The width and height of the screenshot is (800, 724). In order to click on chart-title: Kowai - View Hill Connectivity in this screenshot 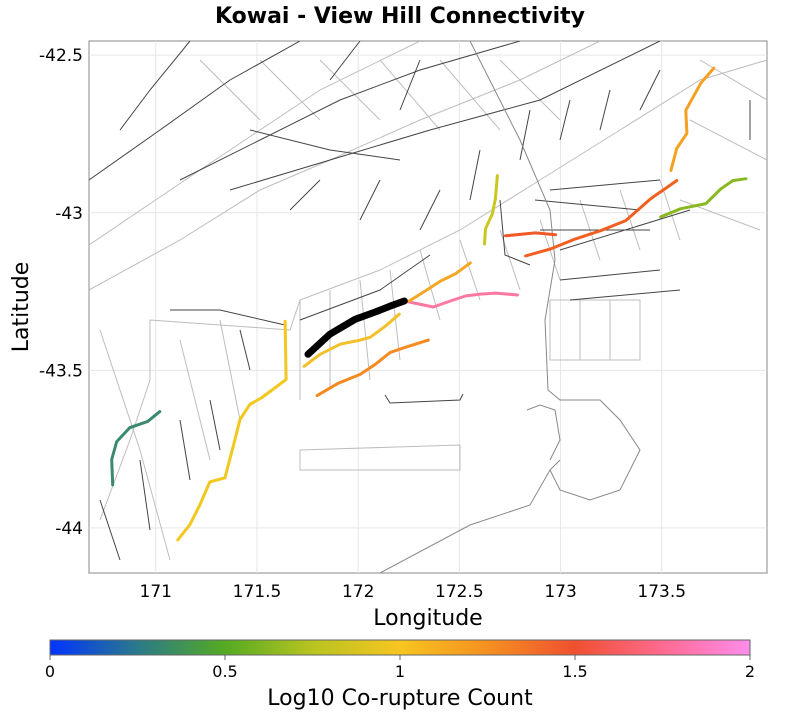, I will do `click(400, 16)`.